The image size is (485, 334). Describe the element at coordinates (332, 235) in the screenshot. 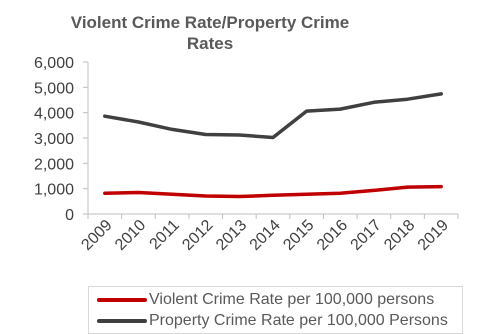

I see `x-tick-label: 2016` at that location.